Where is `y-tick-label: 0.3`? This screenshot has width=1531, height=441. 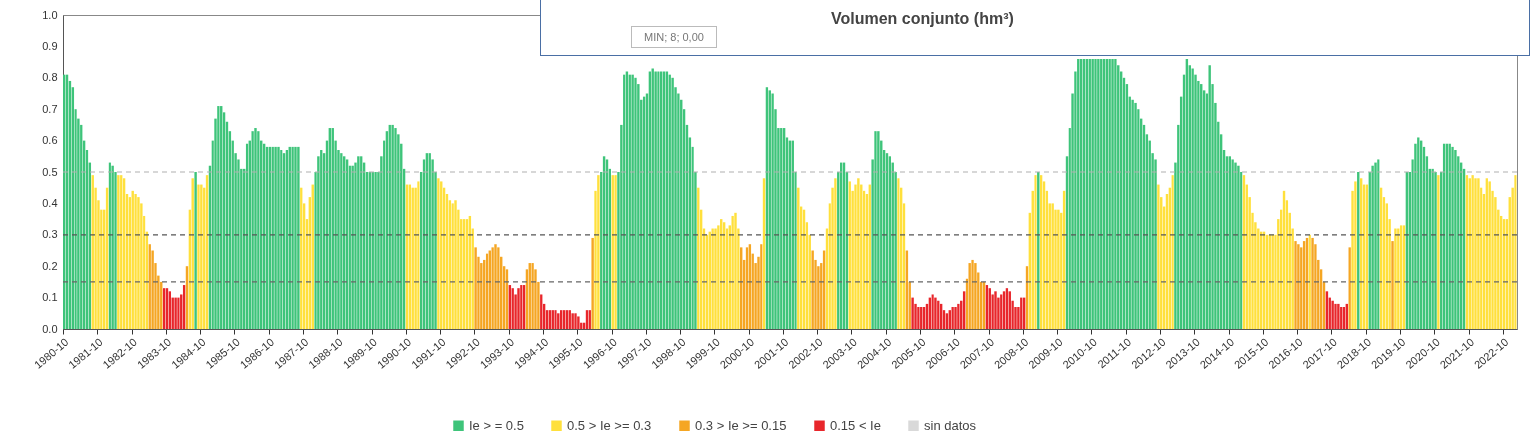 y-tick-label: 0.3 is located at coordinates (50, 234).